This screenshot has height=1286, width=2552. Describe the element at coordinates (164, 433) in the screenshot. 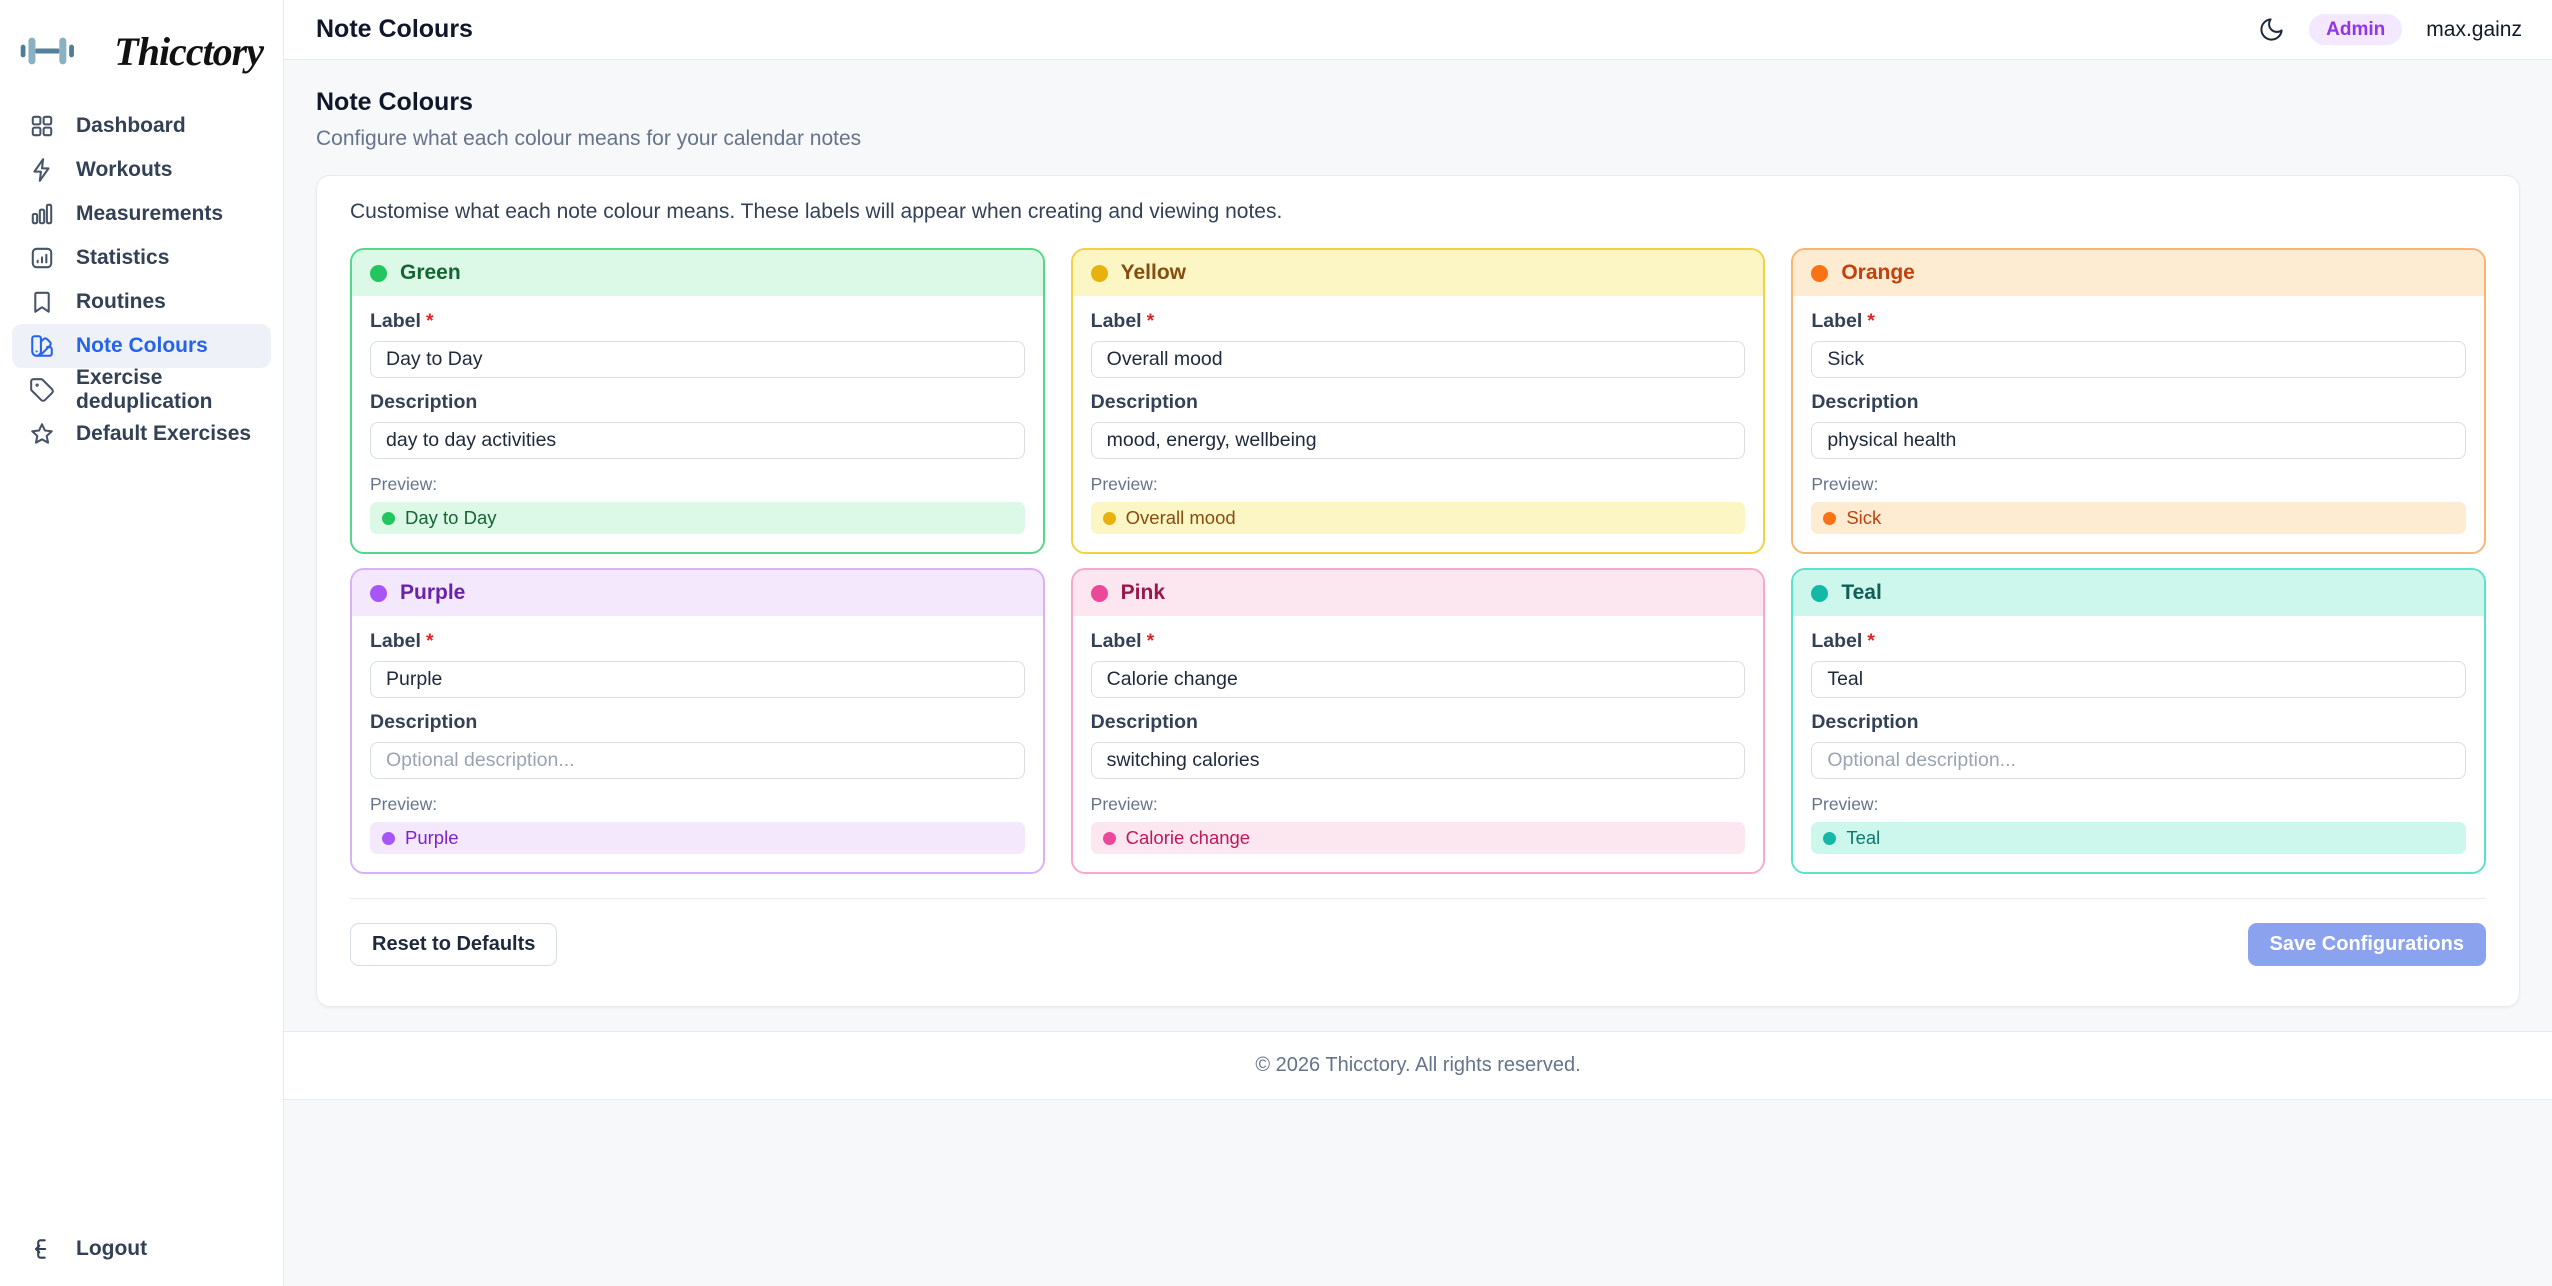

I see `sidebar-item-label: Default Exercises` at that location.